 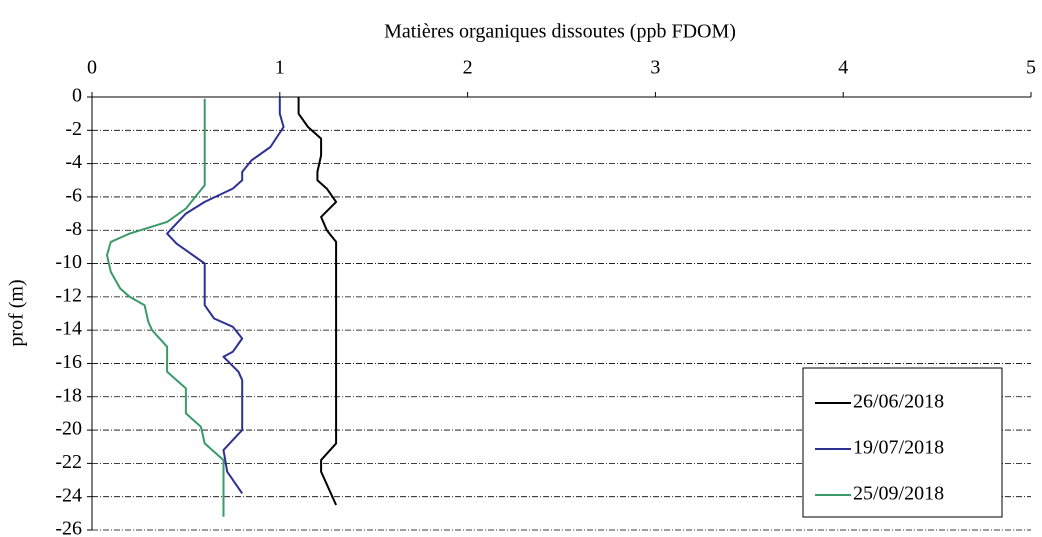 What do you see at coordinates (68, 329) in the screenshot?
I see `y-tick-label: -14` at bounding box center [68, 329].